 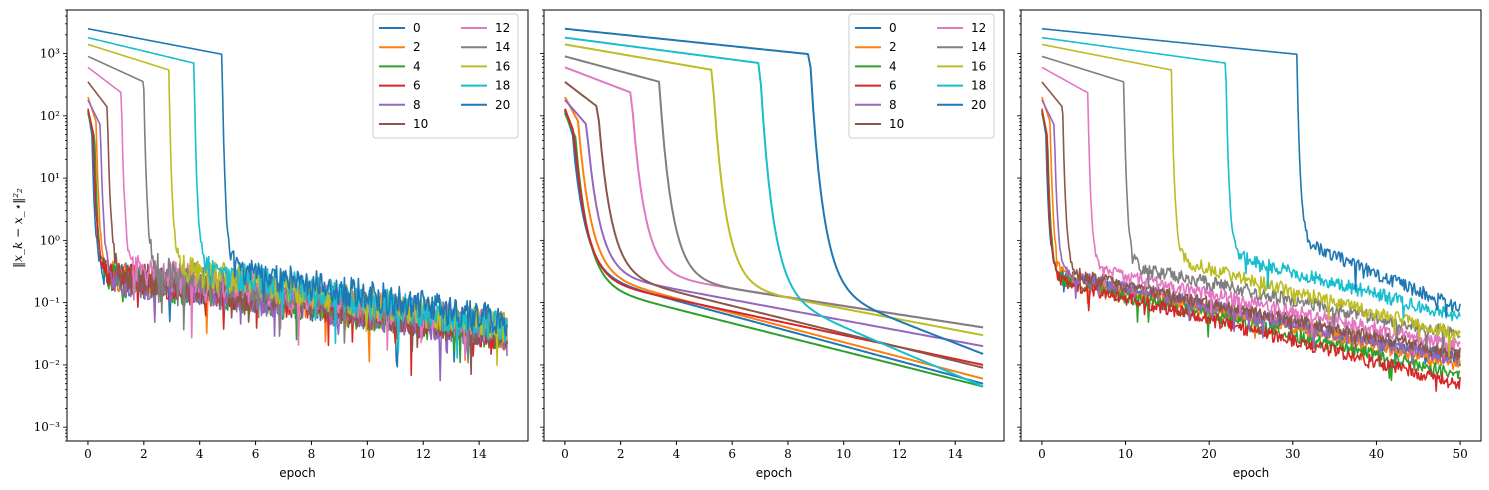 I want to click on y-tick-label: 10⁻³, so click(x=47, y=427).